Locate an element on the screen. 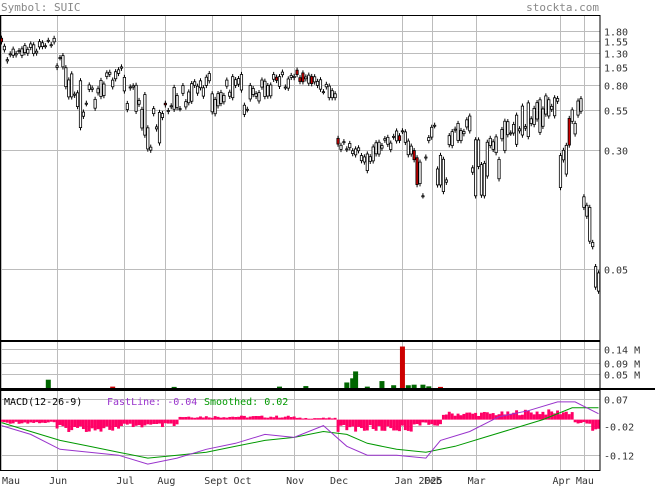 The width and height of the screenshot is (655, 490). x-tick-label: Feb is located at coordinates (433, 481).